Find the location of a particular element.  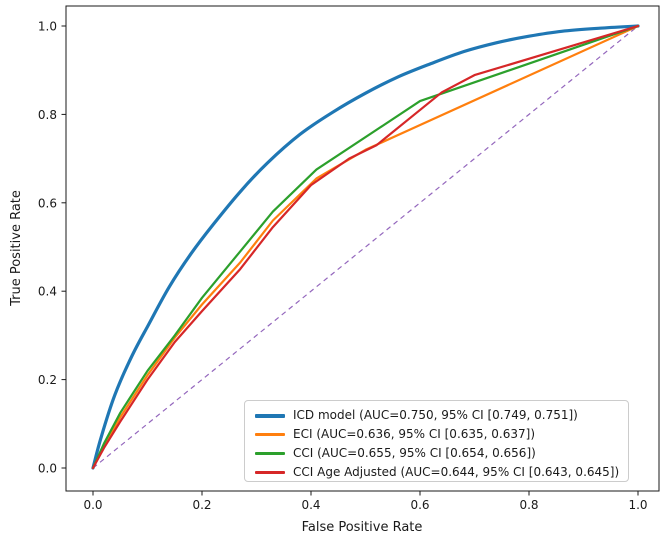

legend-line-swatch-icd-model is located at coordinates (270, 415).